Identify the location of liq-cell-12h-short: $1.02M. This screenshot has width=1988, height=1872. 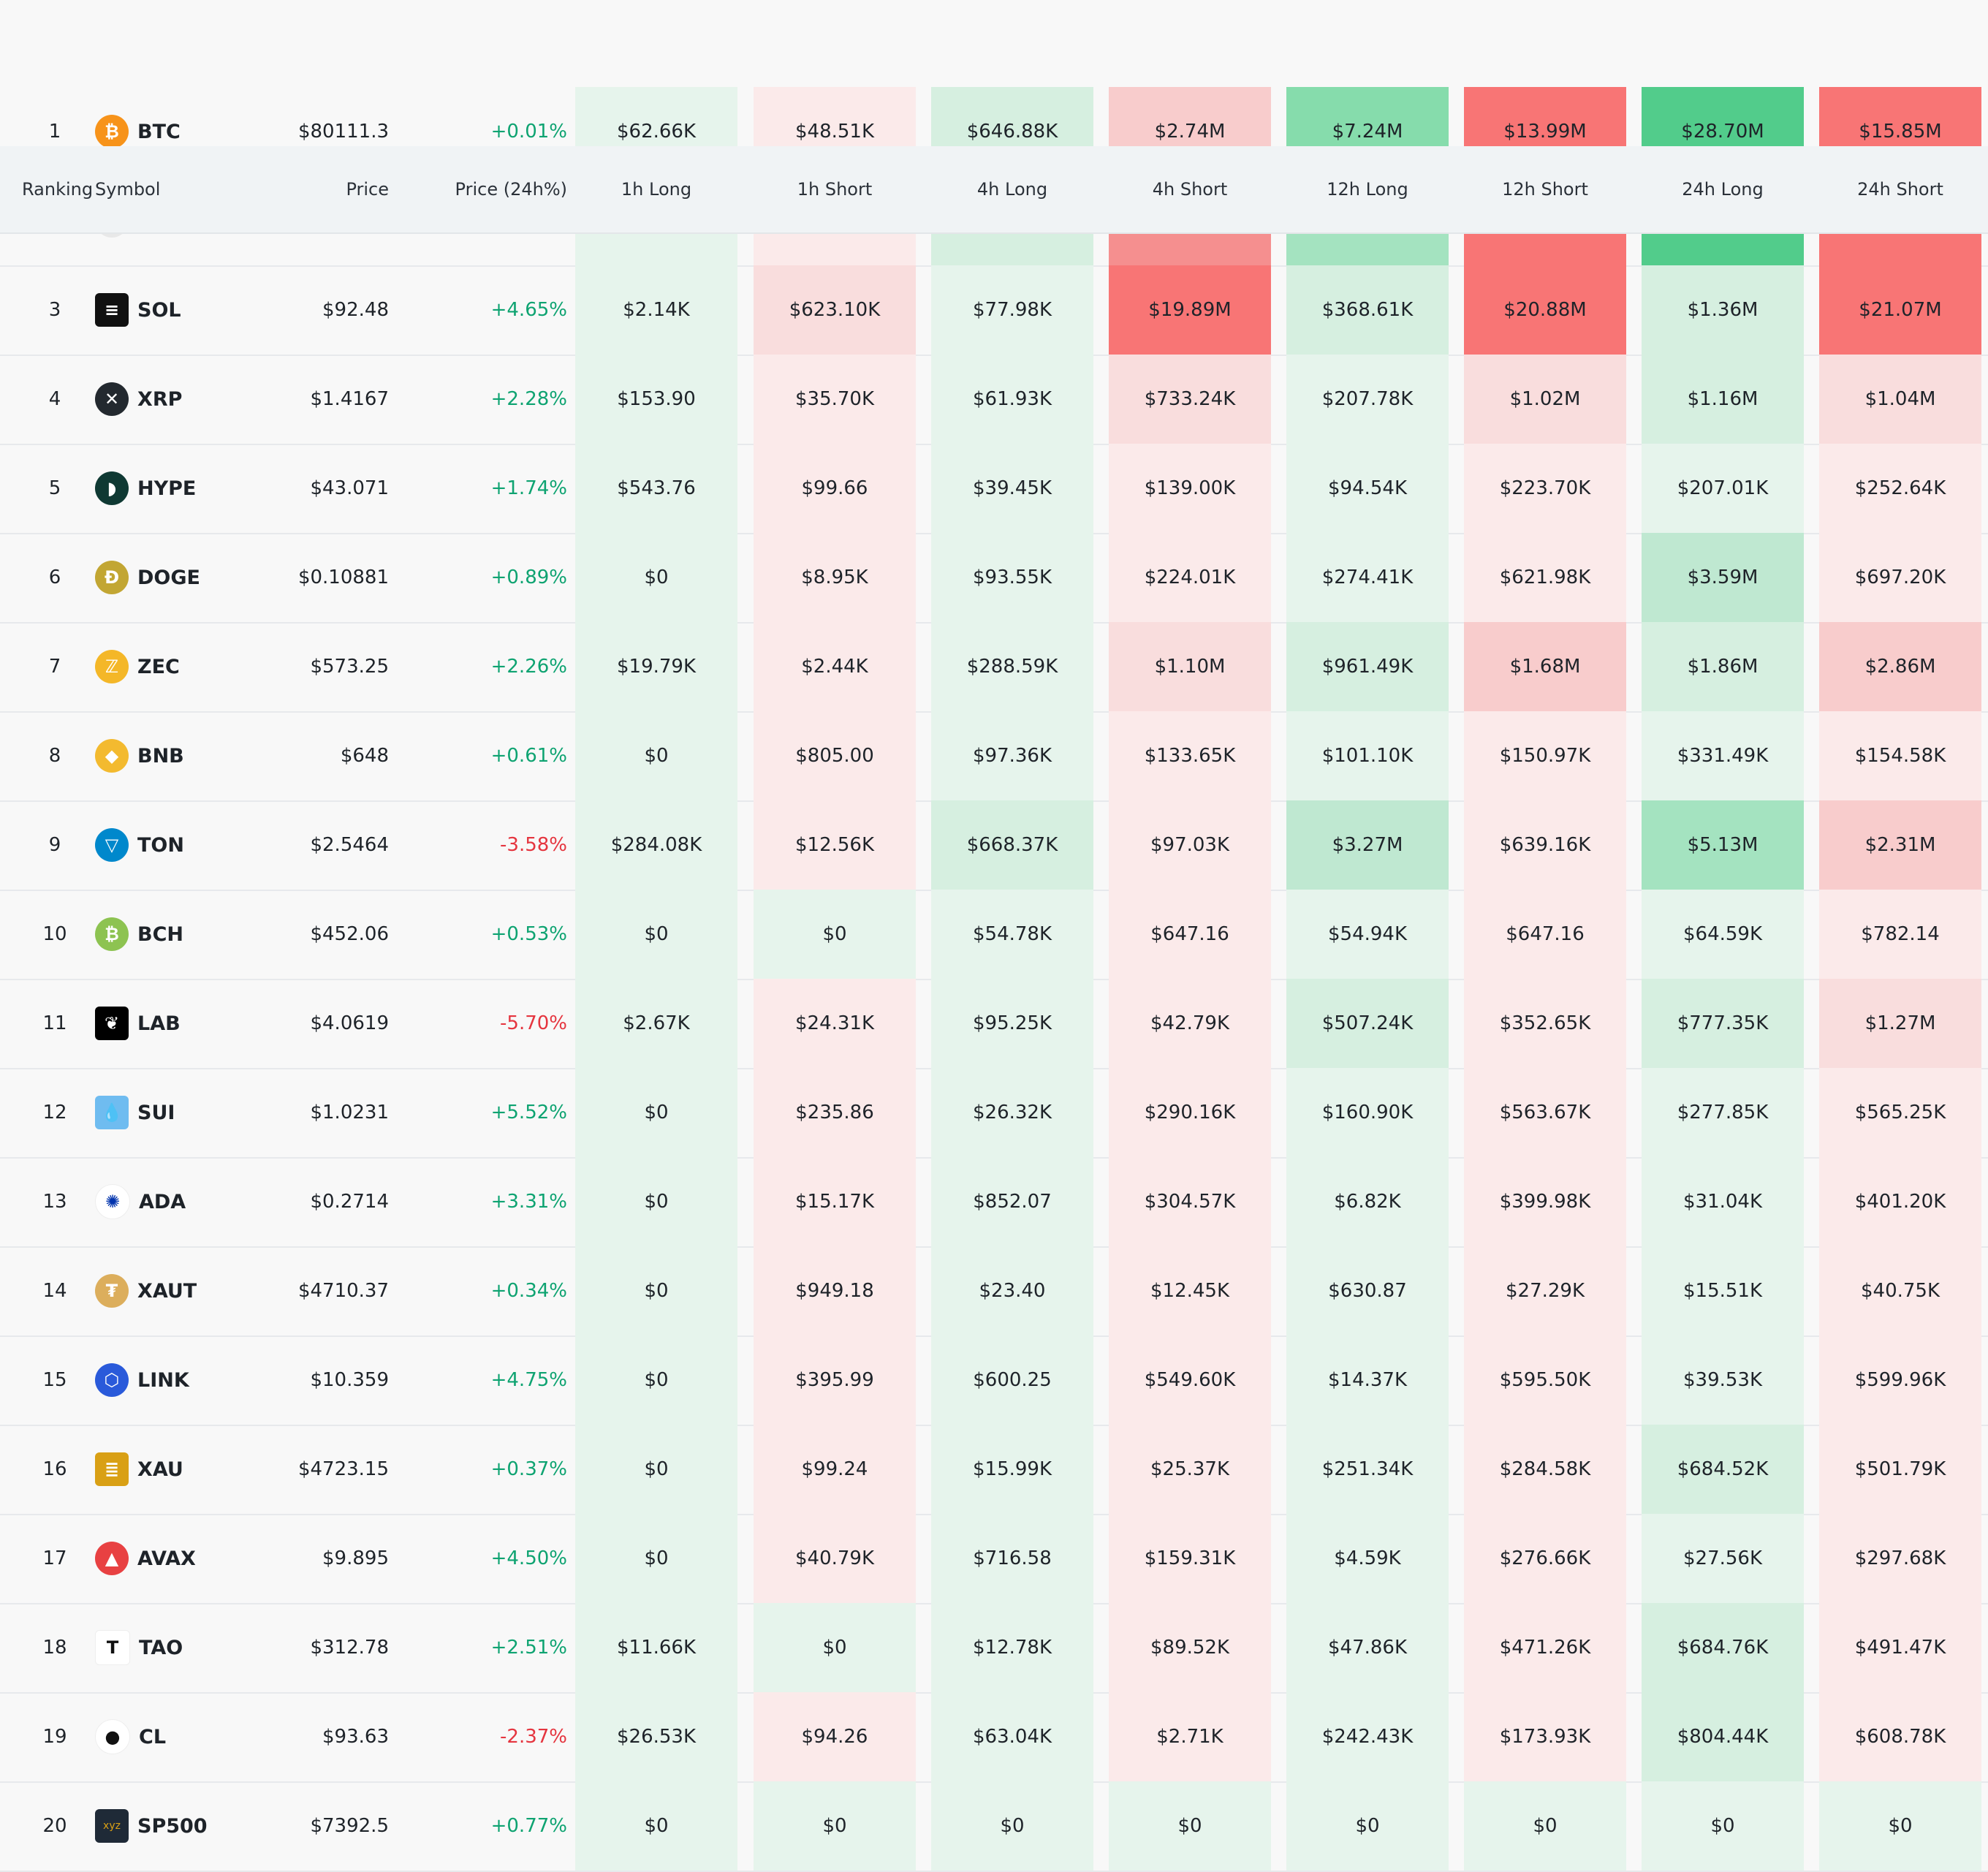
(1545, 399).